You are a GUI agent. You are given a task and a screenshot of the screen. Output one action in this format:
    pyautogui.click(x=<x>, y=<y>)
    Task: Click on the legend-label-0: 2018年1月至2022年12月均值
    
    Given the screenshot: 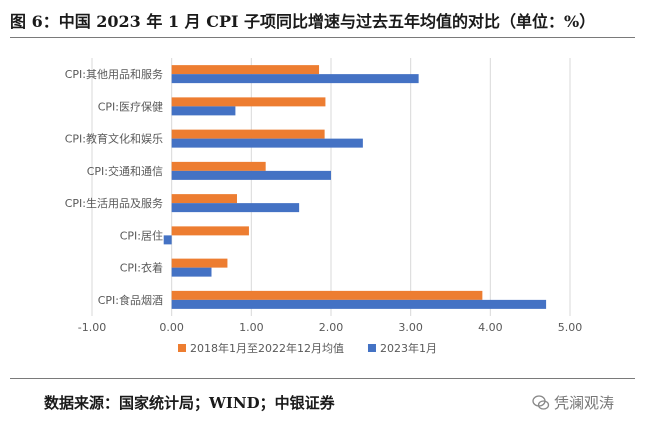 What is the action you would take?
    pyautogui.click(x=267, y=348)
    